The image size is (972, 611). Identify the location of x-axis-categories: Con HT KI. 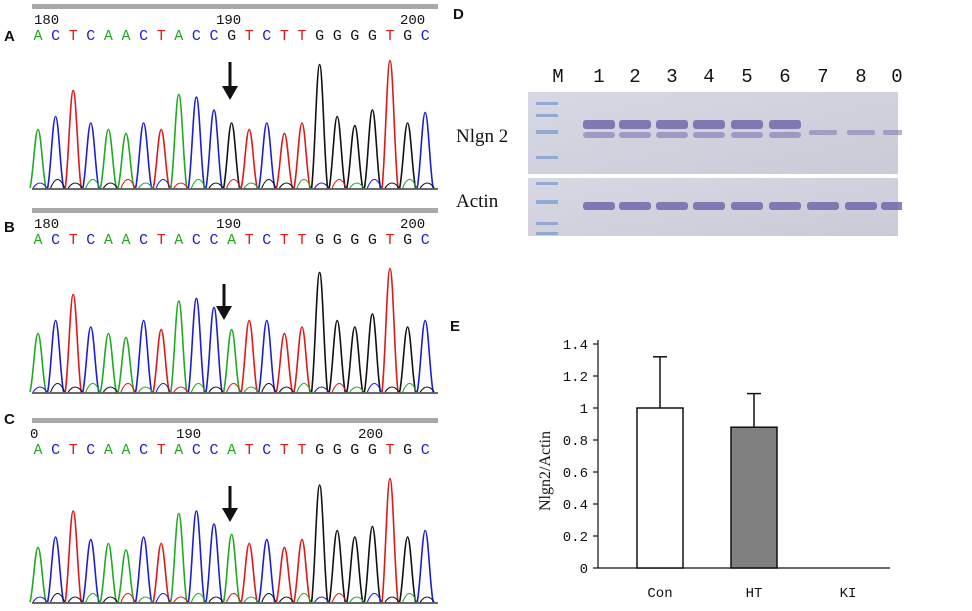
(751, 594).